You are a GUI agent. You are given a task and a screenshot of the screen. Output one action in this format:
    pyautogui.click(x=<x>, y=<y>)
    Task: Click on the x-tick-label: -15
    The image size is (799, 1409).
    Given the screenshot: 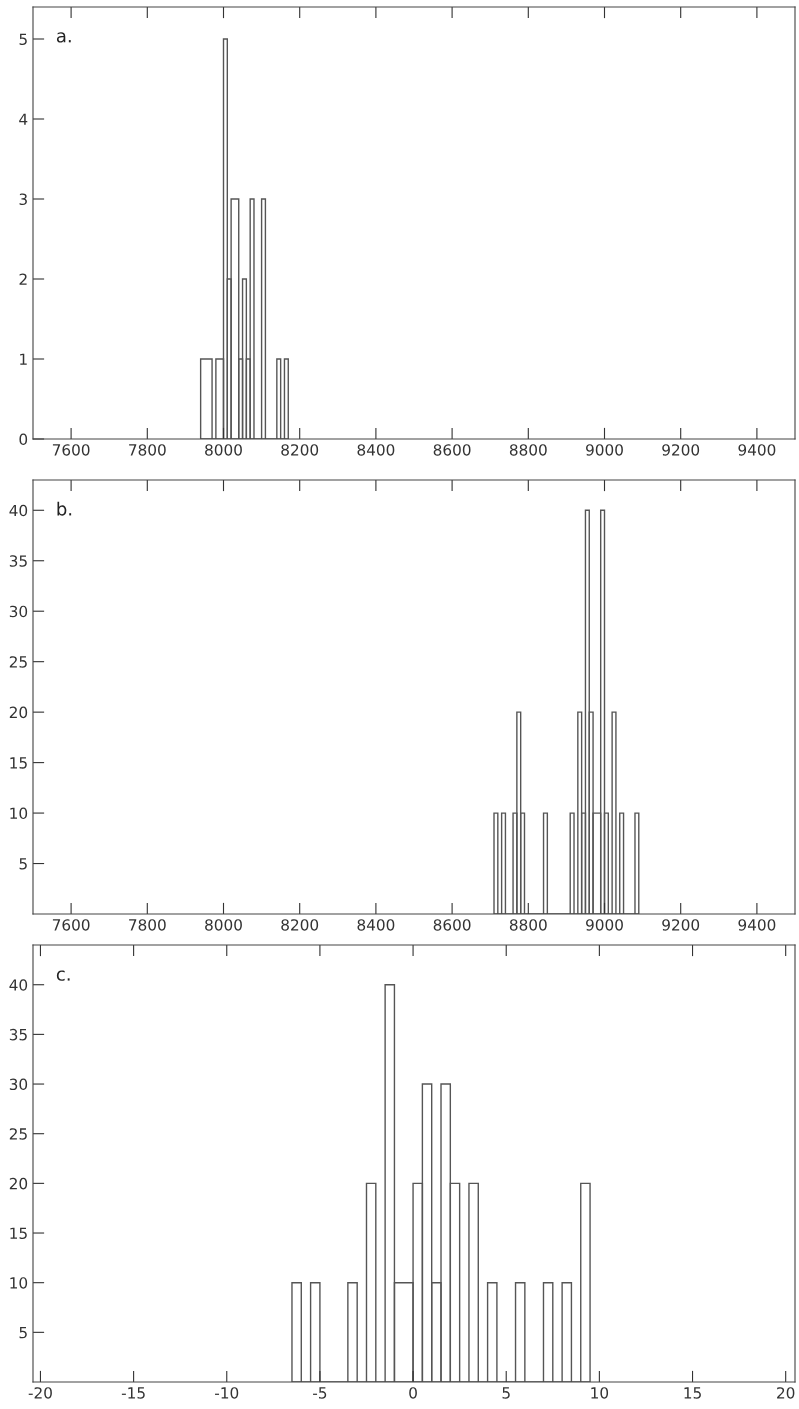 What is the action you would take?
    pyautogui.click(x=133, y=1393)
    